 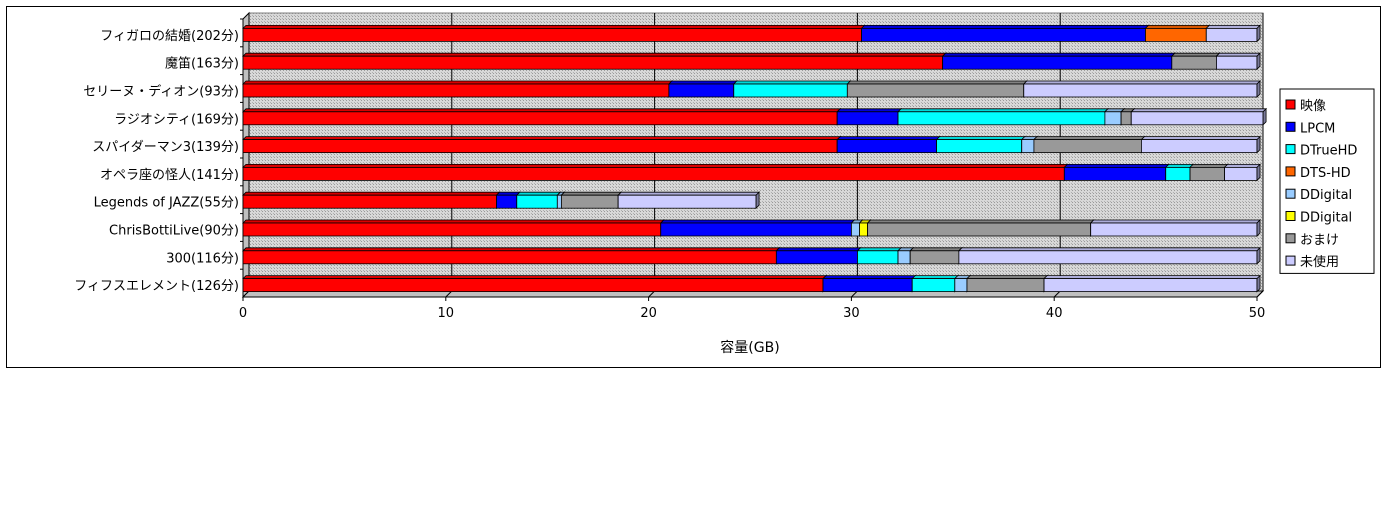 I want to click on legend-box, so click(x=1327, y=181).